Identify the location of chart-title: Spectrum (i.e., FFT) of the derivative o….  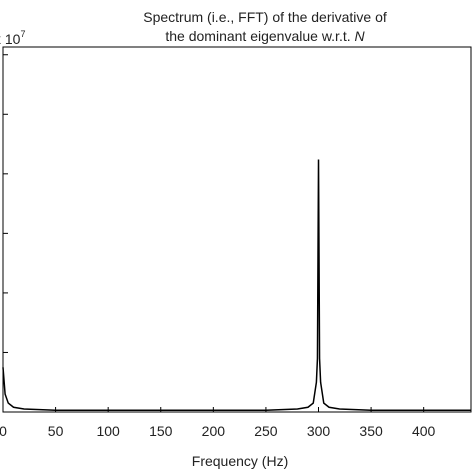
(265, 17).